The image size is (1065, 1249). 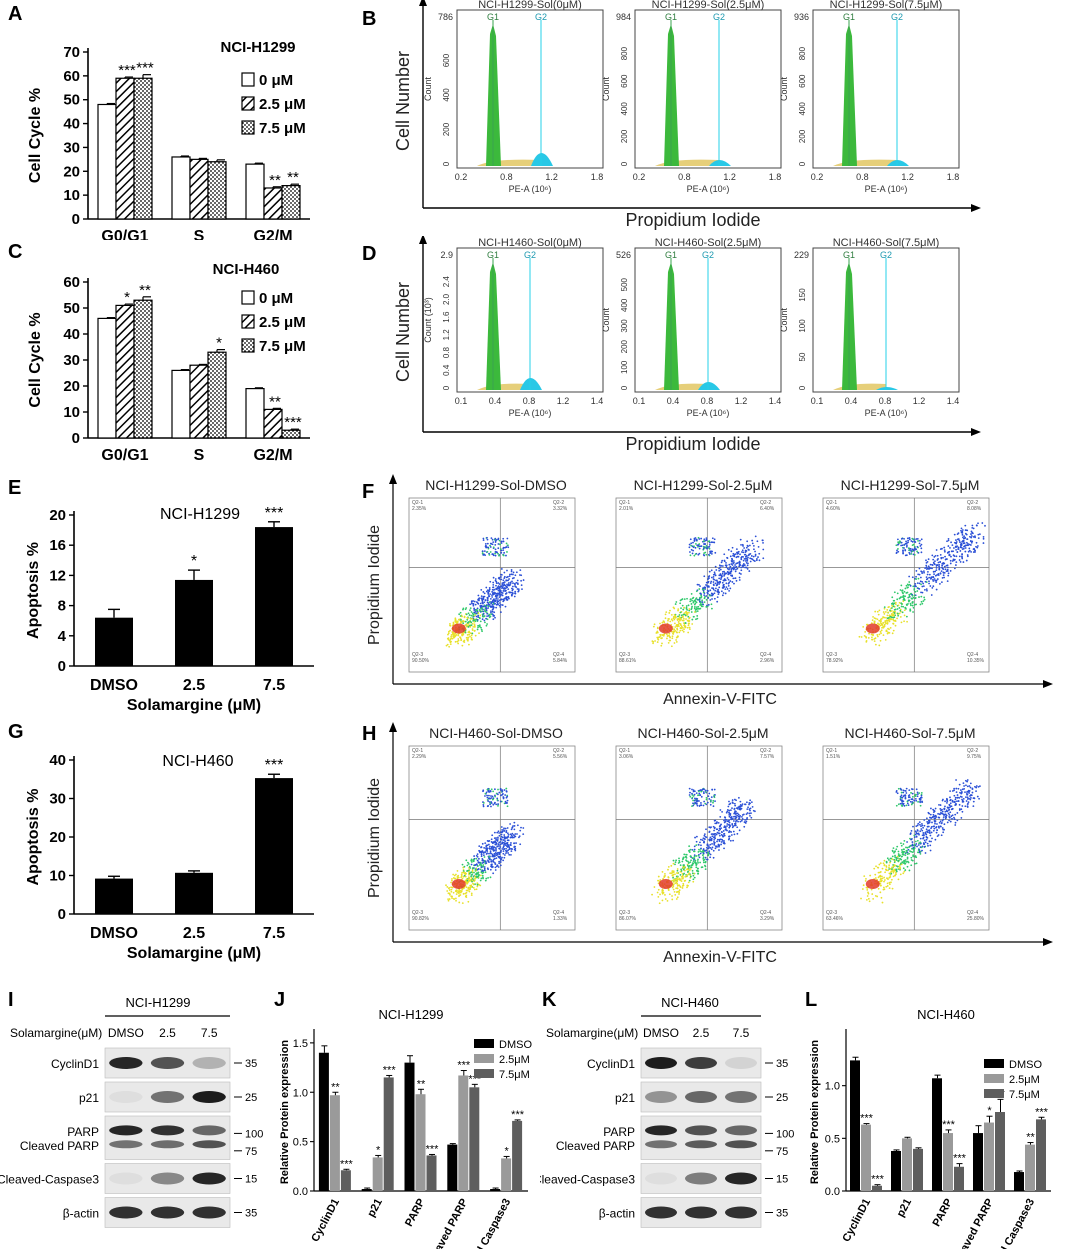 What do you see at coordinates (199, 189) in the screenshot?
I see `bar` at bounding box center [199, 189].